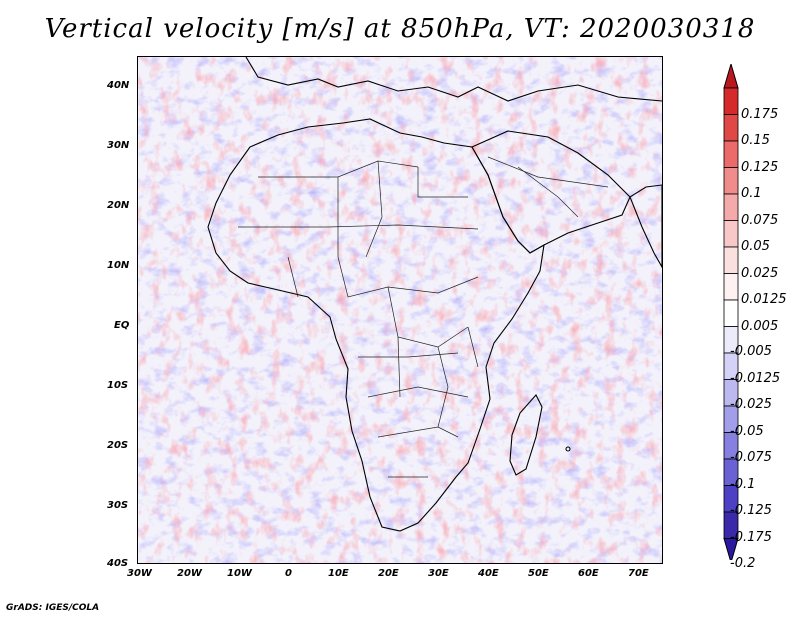  Describe the element at coordinates (760, 167) in the screenshot. I see `colorbar-label: 0.125` at that location.